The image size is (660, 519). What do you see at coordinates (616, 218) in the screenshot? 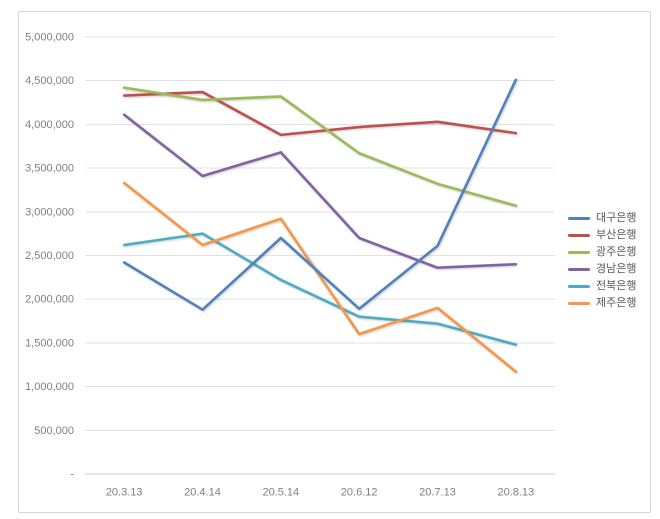
I see `legend-label: 대구은행` at bounding box center [616, 218].